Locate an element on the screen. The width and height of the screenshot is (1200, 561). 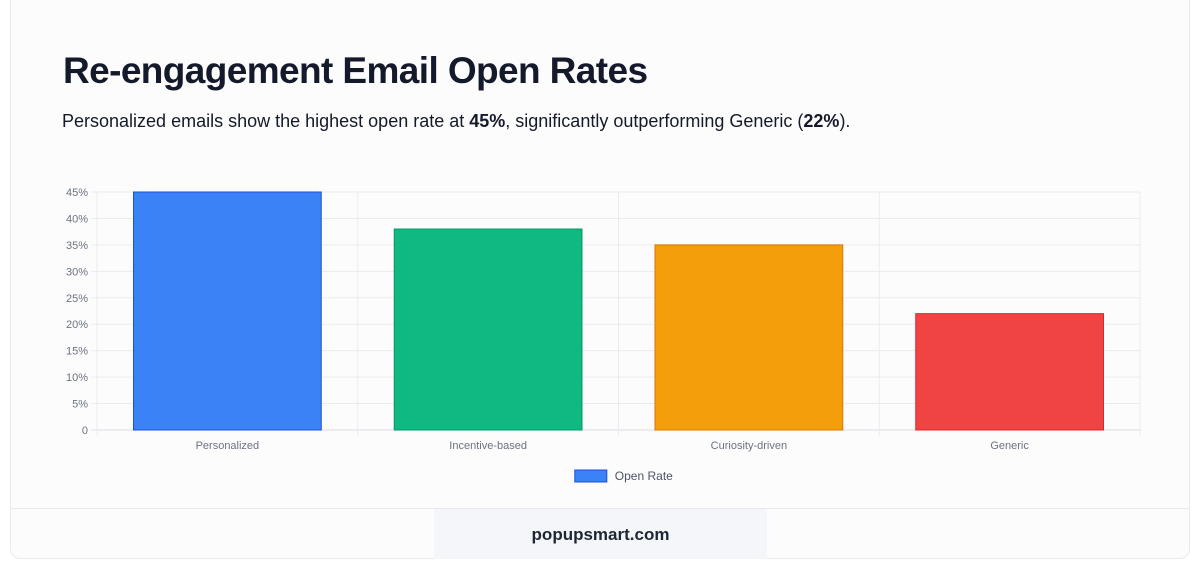
subtitle-highlight: 45% is located at coordinates (487, 121).